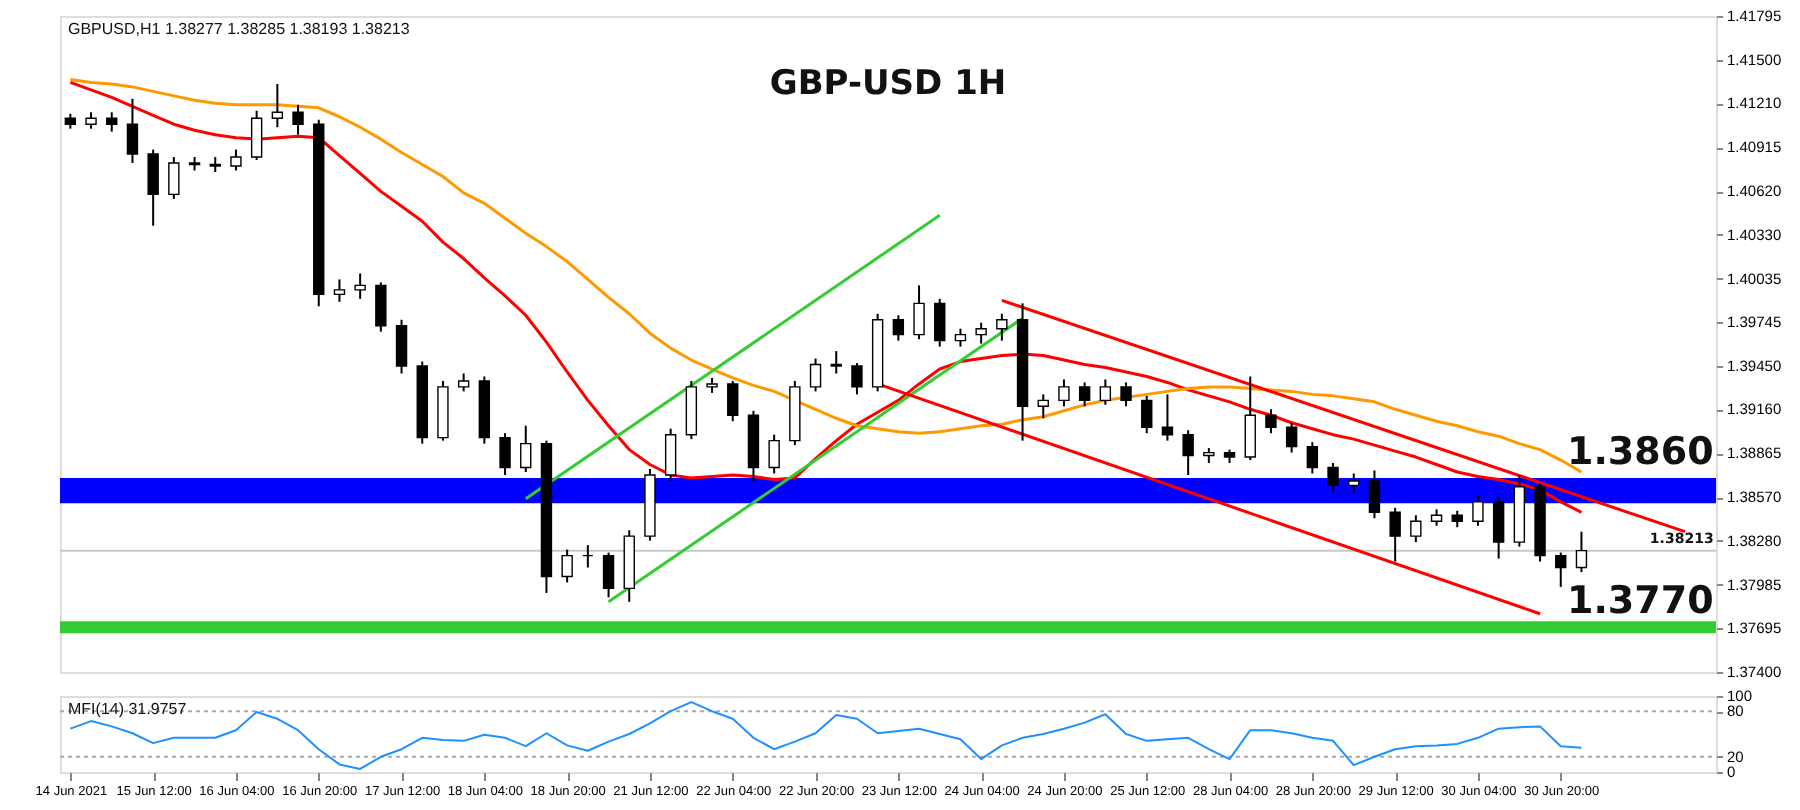  I want to click on line-series, so click(826, 735).